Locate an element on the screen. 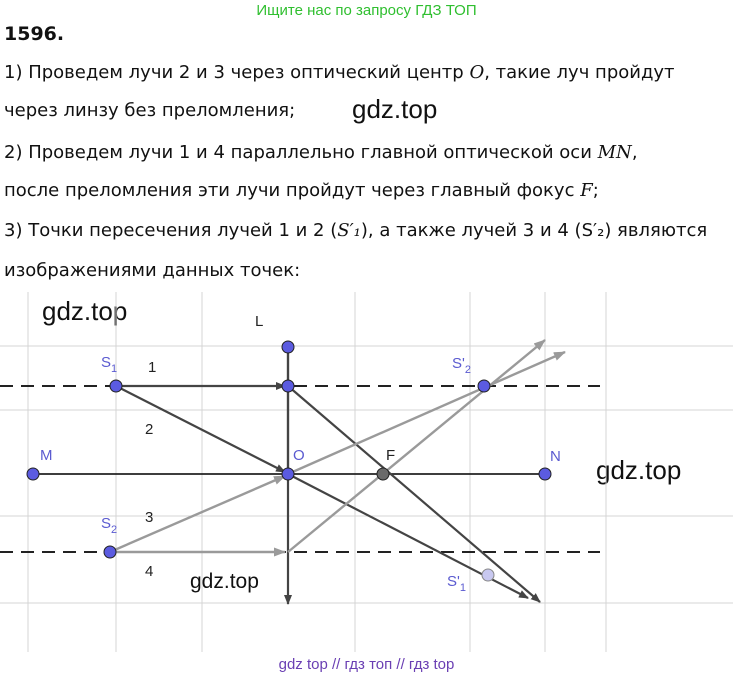  label-ray-1: 1 is located at coordinates (152, 367).